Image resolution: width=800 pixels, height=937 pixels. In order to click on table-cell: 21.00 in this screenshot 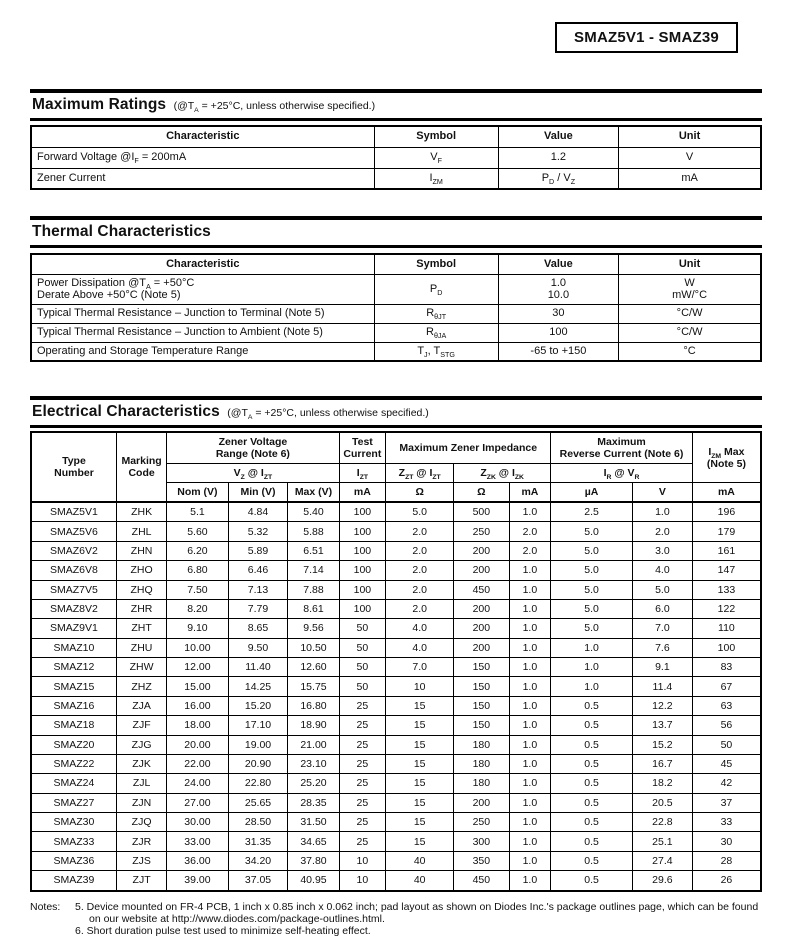, I will do `click(313, 744)`.